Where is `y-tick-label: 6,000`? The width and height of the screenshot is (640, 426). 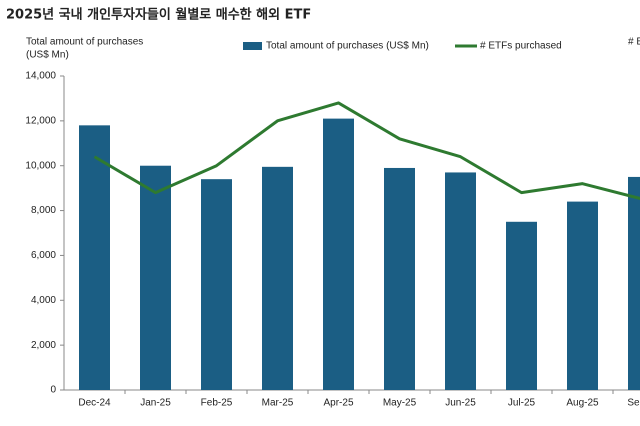
y-tick-label: 6,000 is located at coordinates (43, 255).